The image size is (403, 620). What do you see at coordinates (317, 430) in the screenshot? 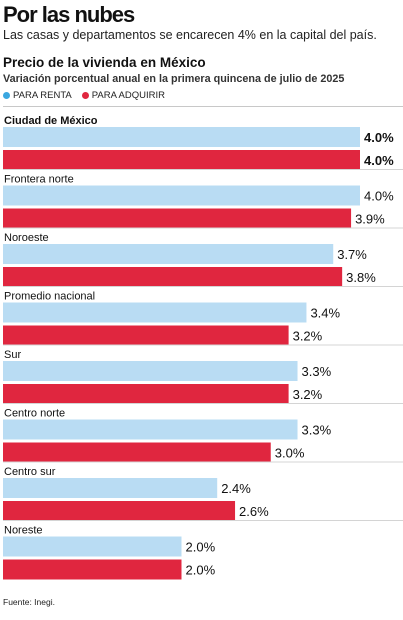
I see `value-label-renta-centro-norte: 3.3%` at bounding box center [317, 430].